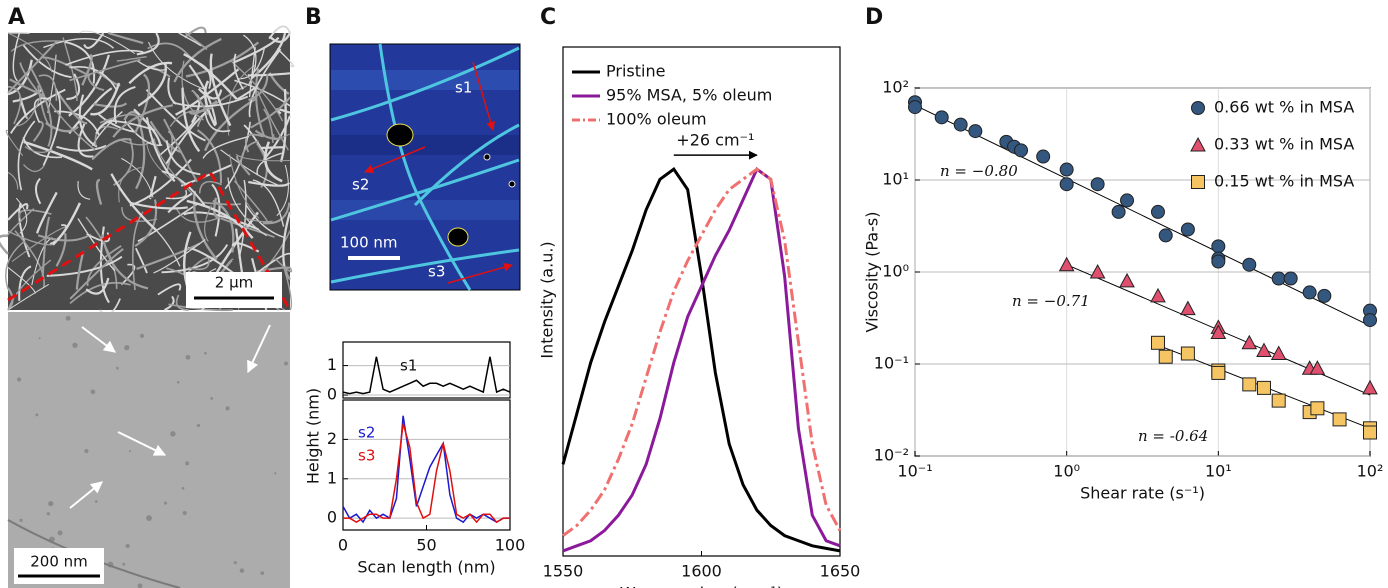 The image size is (1388, 588). Describe the element at coordinates (1142, 493) in the screenshot. I see `x-axis-label: Shear rate (s⁻¹)` at that location.